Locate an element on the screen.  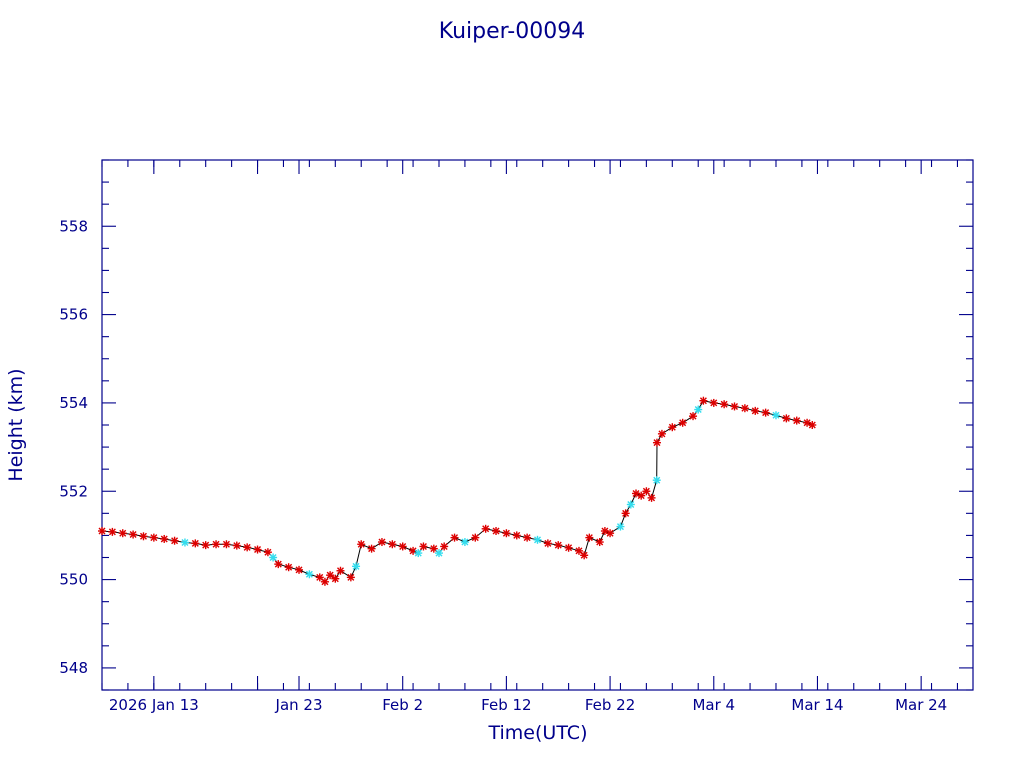
x-tick-label: Feb 22 is located at coordinates (610, 705).